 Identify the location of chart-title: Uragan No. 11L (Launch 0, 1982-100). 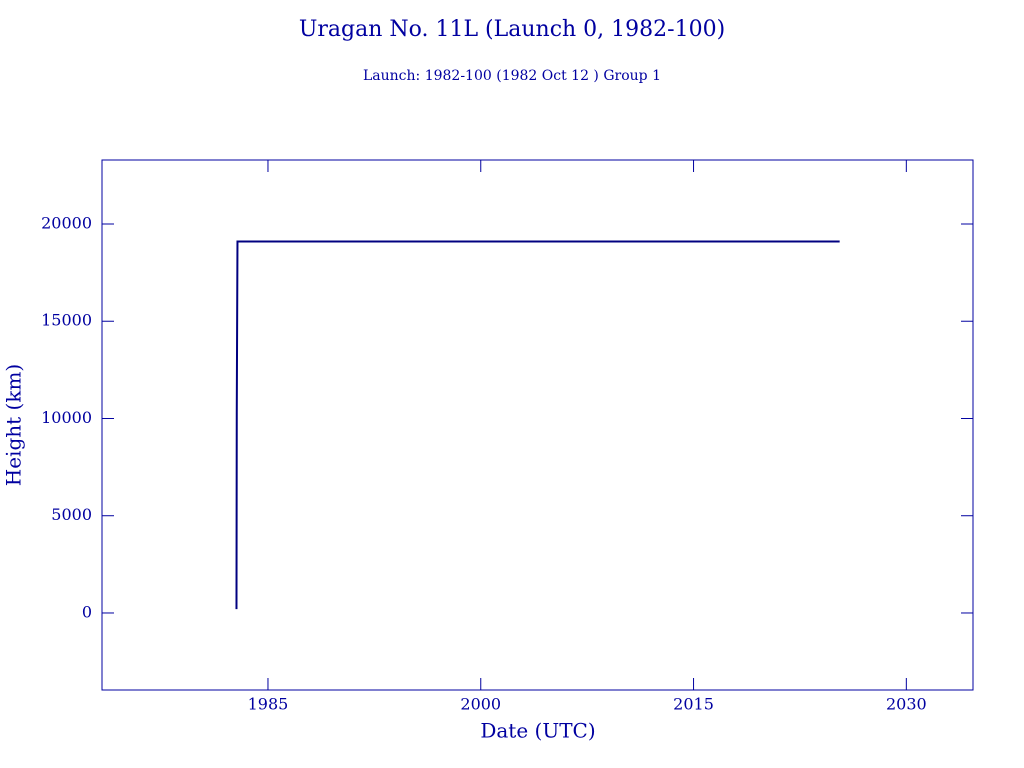
(512, 29).